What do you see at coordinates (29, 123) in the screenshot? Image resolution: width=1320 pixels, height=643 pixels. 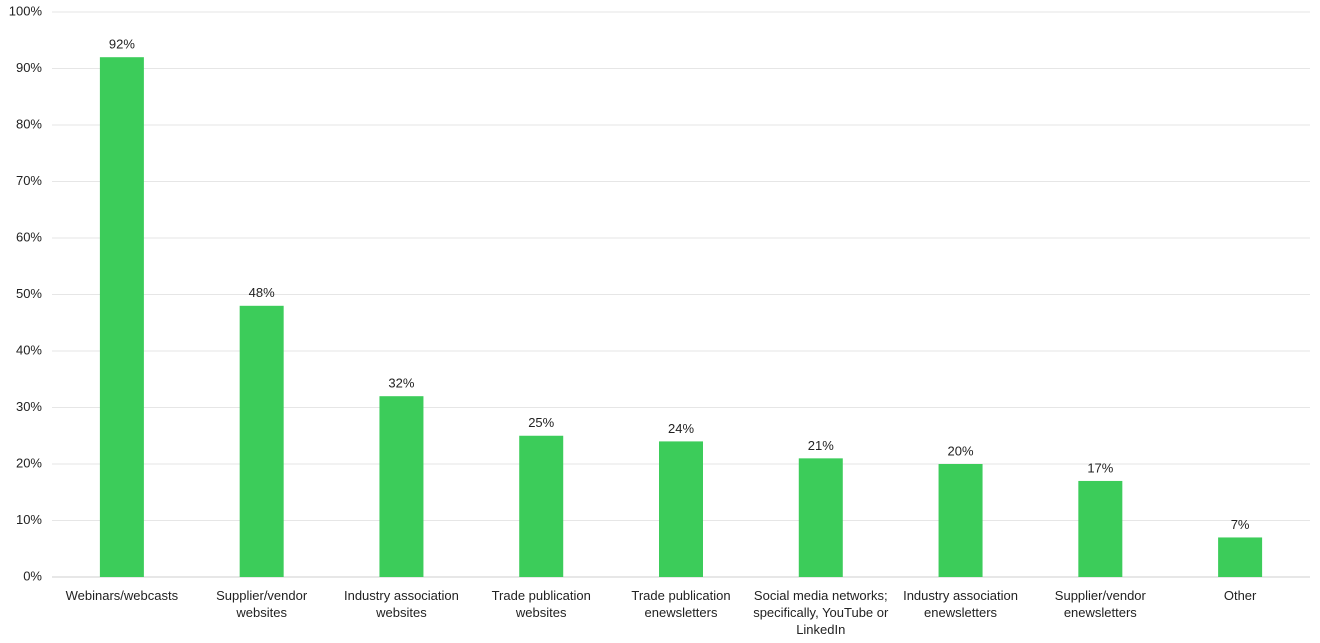 I see `y-tick-label: 80%` at bounding box center [29, 123].